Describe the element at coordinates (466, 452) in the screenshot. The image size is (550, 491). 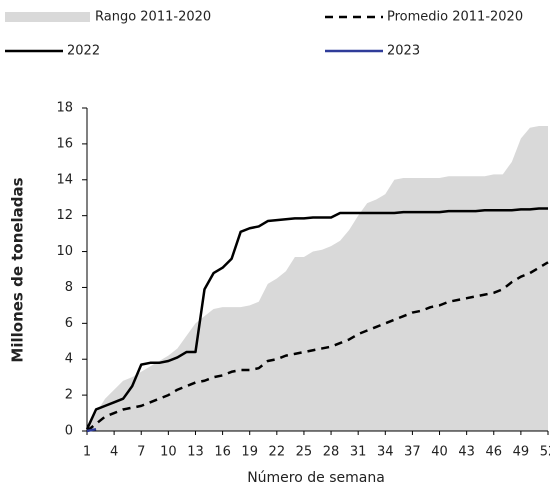
I see `x-tick-label: 43` at that location.